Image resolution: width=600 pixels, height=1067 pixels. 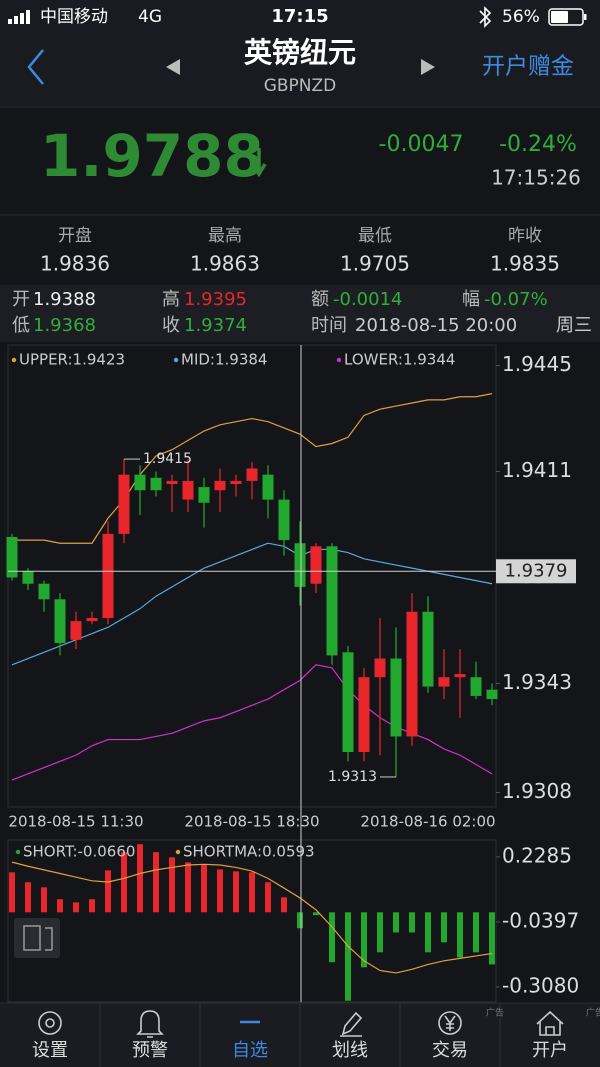 What do you see at coordinates (574, 325) in the screenshot?
I see `info-weekday: 周三` at bounding box center [574, 325].